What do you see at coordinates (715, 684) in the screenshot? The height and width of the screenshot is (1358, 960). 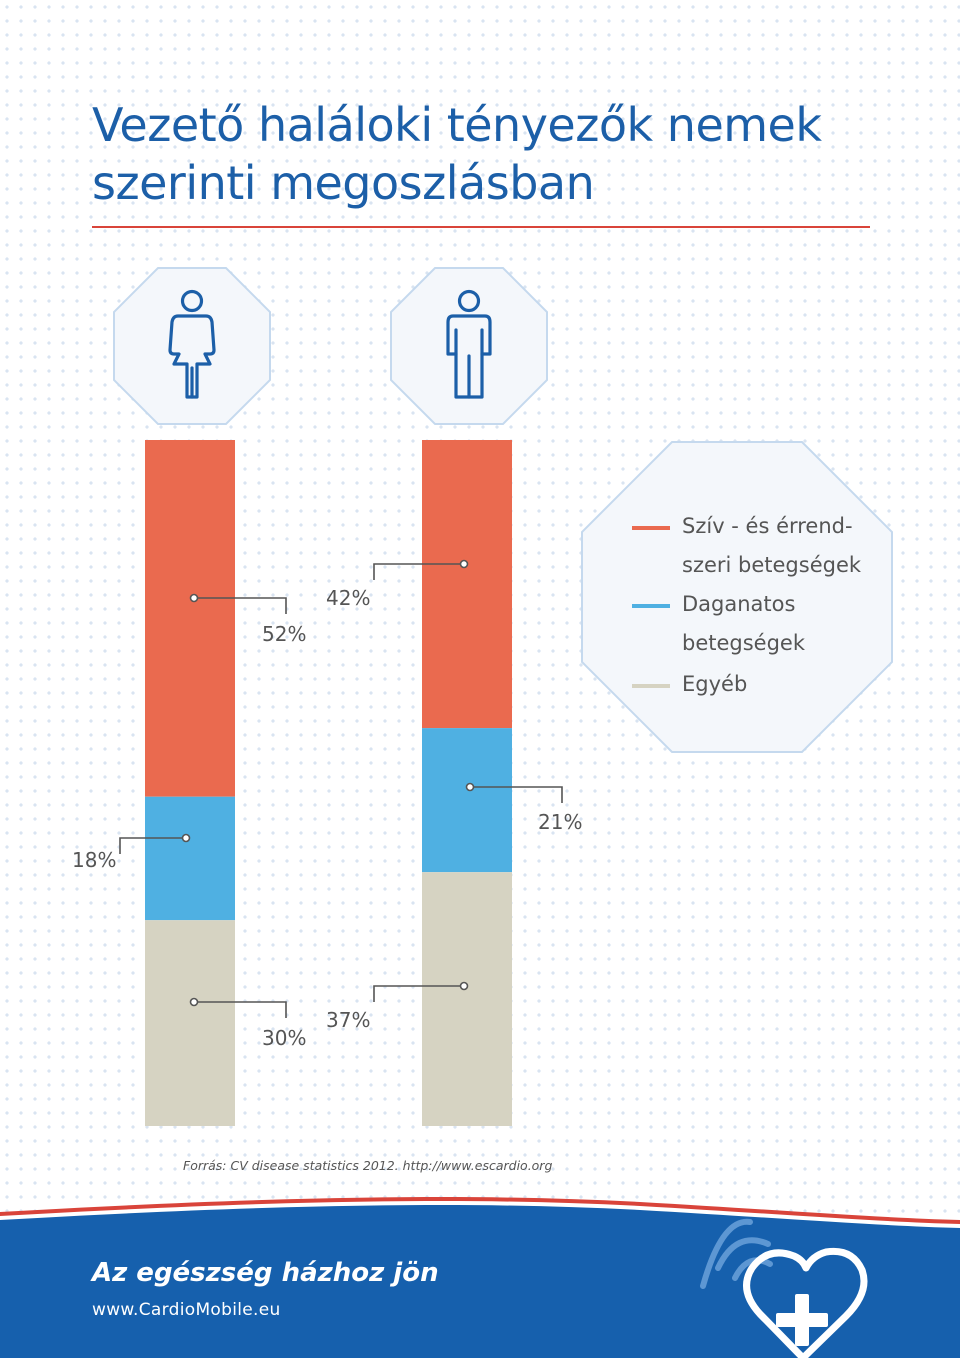 I see `legend-label-3: Egyéb` at bounding box center [715, 684].